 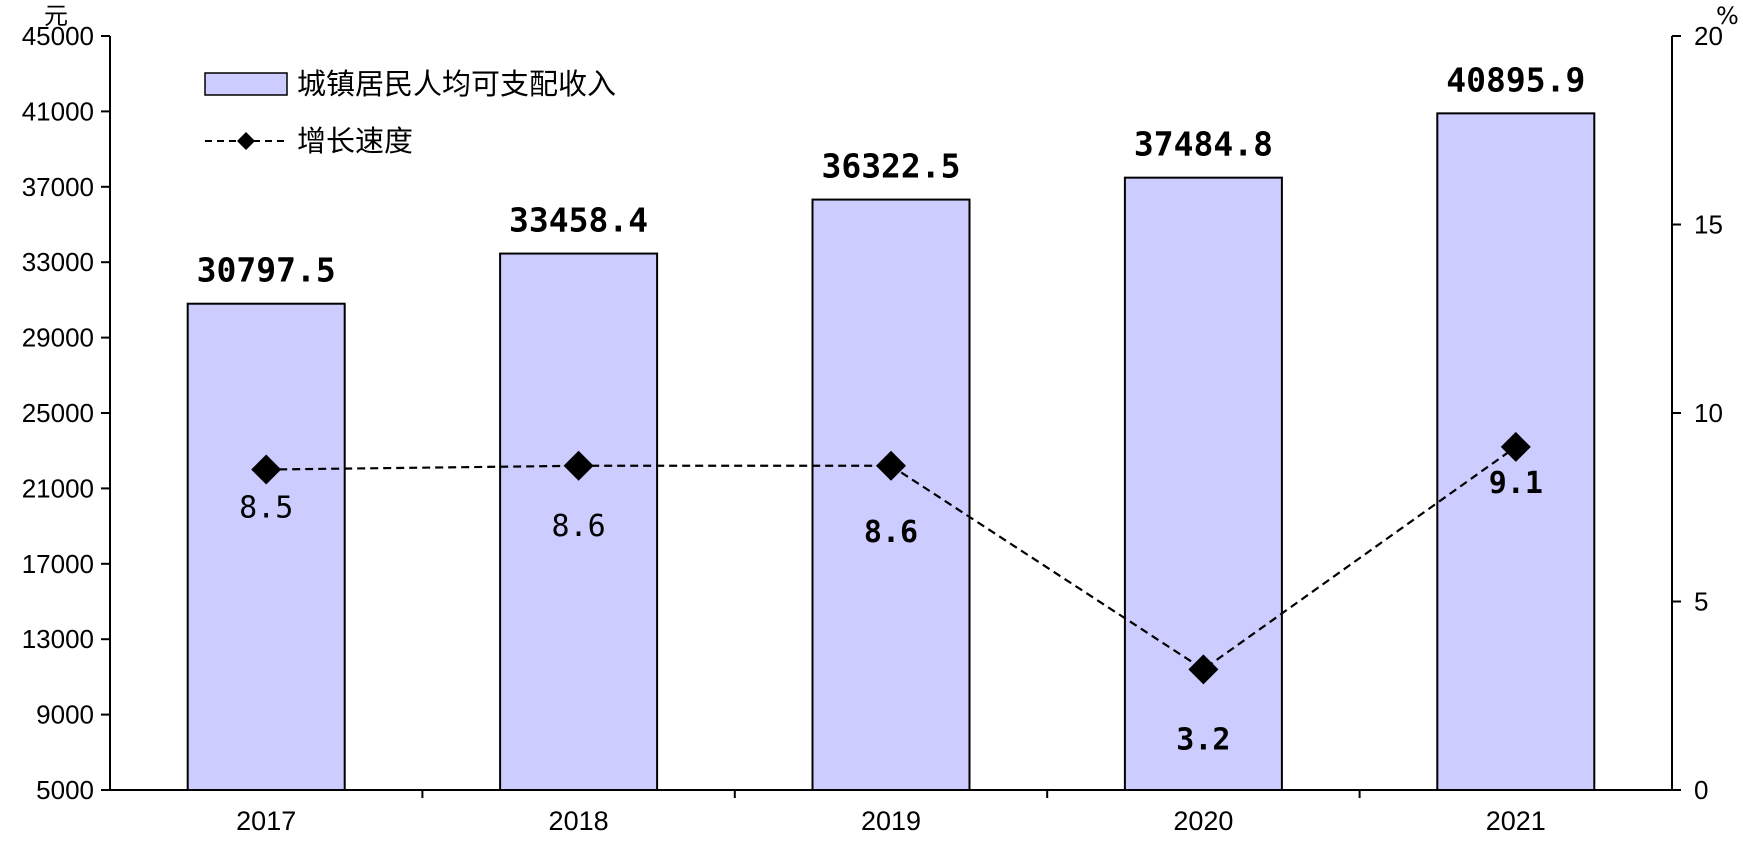 I want to click on growth-value-label: 9.1, so click(x=1516, y=483).